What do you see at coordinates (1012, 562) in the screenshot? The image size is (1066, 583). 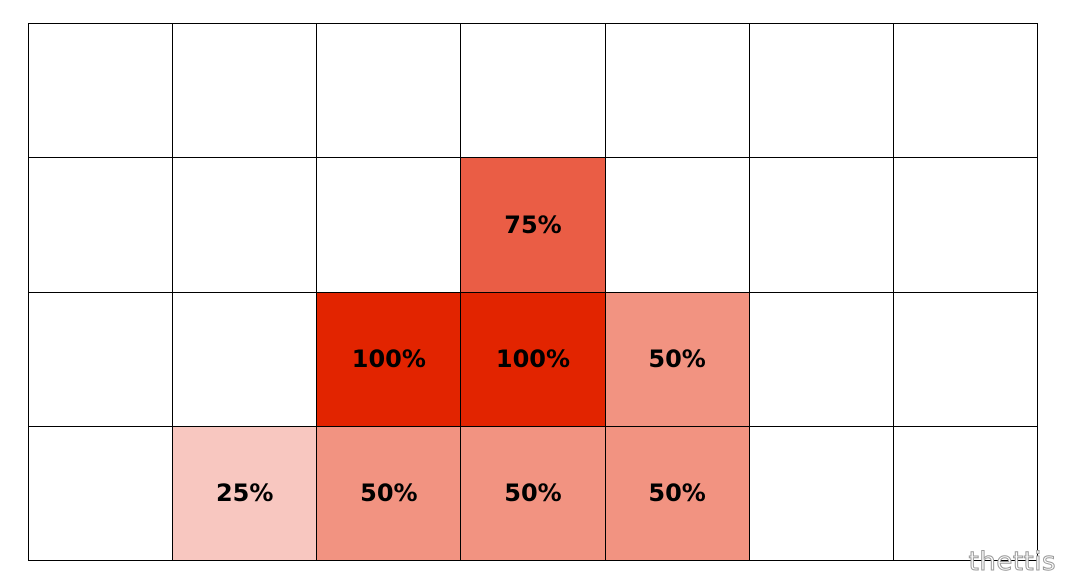 I see `watermark-logo: thettis` at bounding box center [1012, 562].